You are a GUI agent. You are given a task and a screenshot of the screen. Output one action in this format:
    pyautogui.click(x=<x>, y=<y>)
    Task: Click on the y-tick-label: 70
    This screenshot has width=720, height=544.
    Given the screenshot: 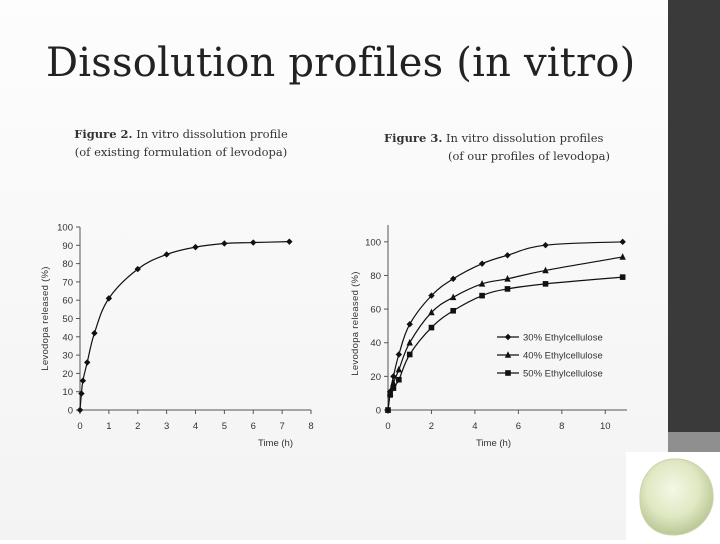 What is the action you would take?
    pyautogui.click(x=67, y=282)
    